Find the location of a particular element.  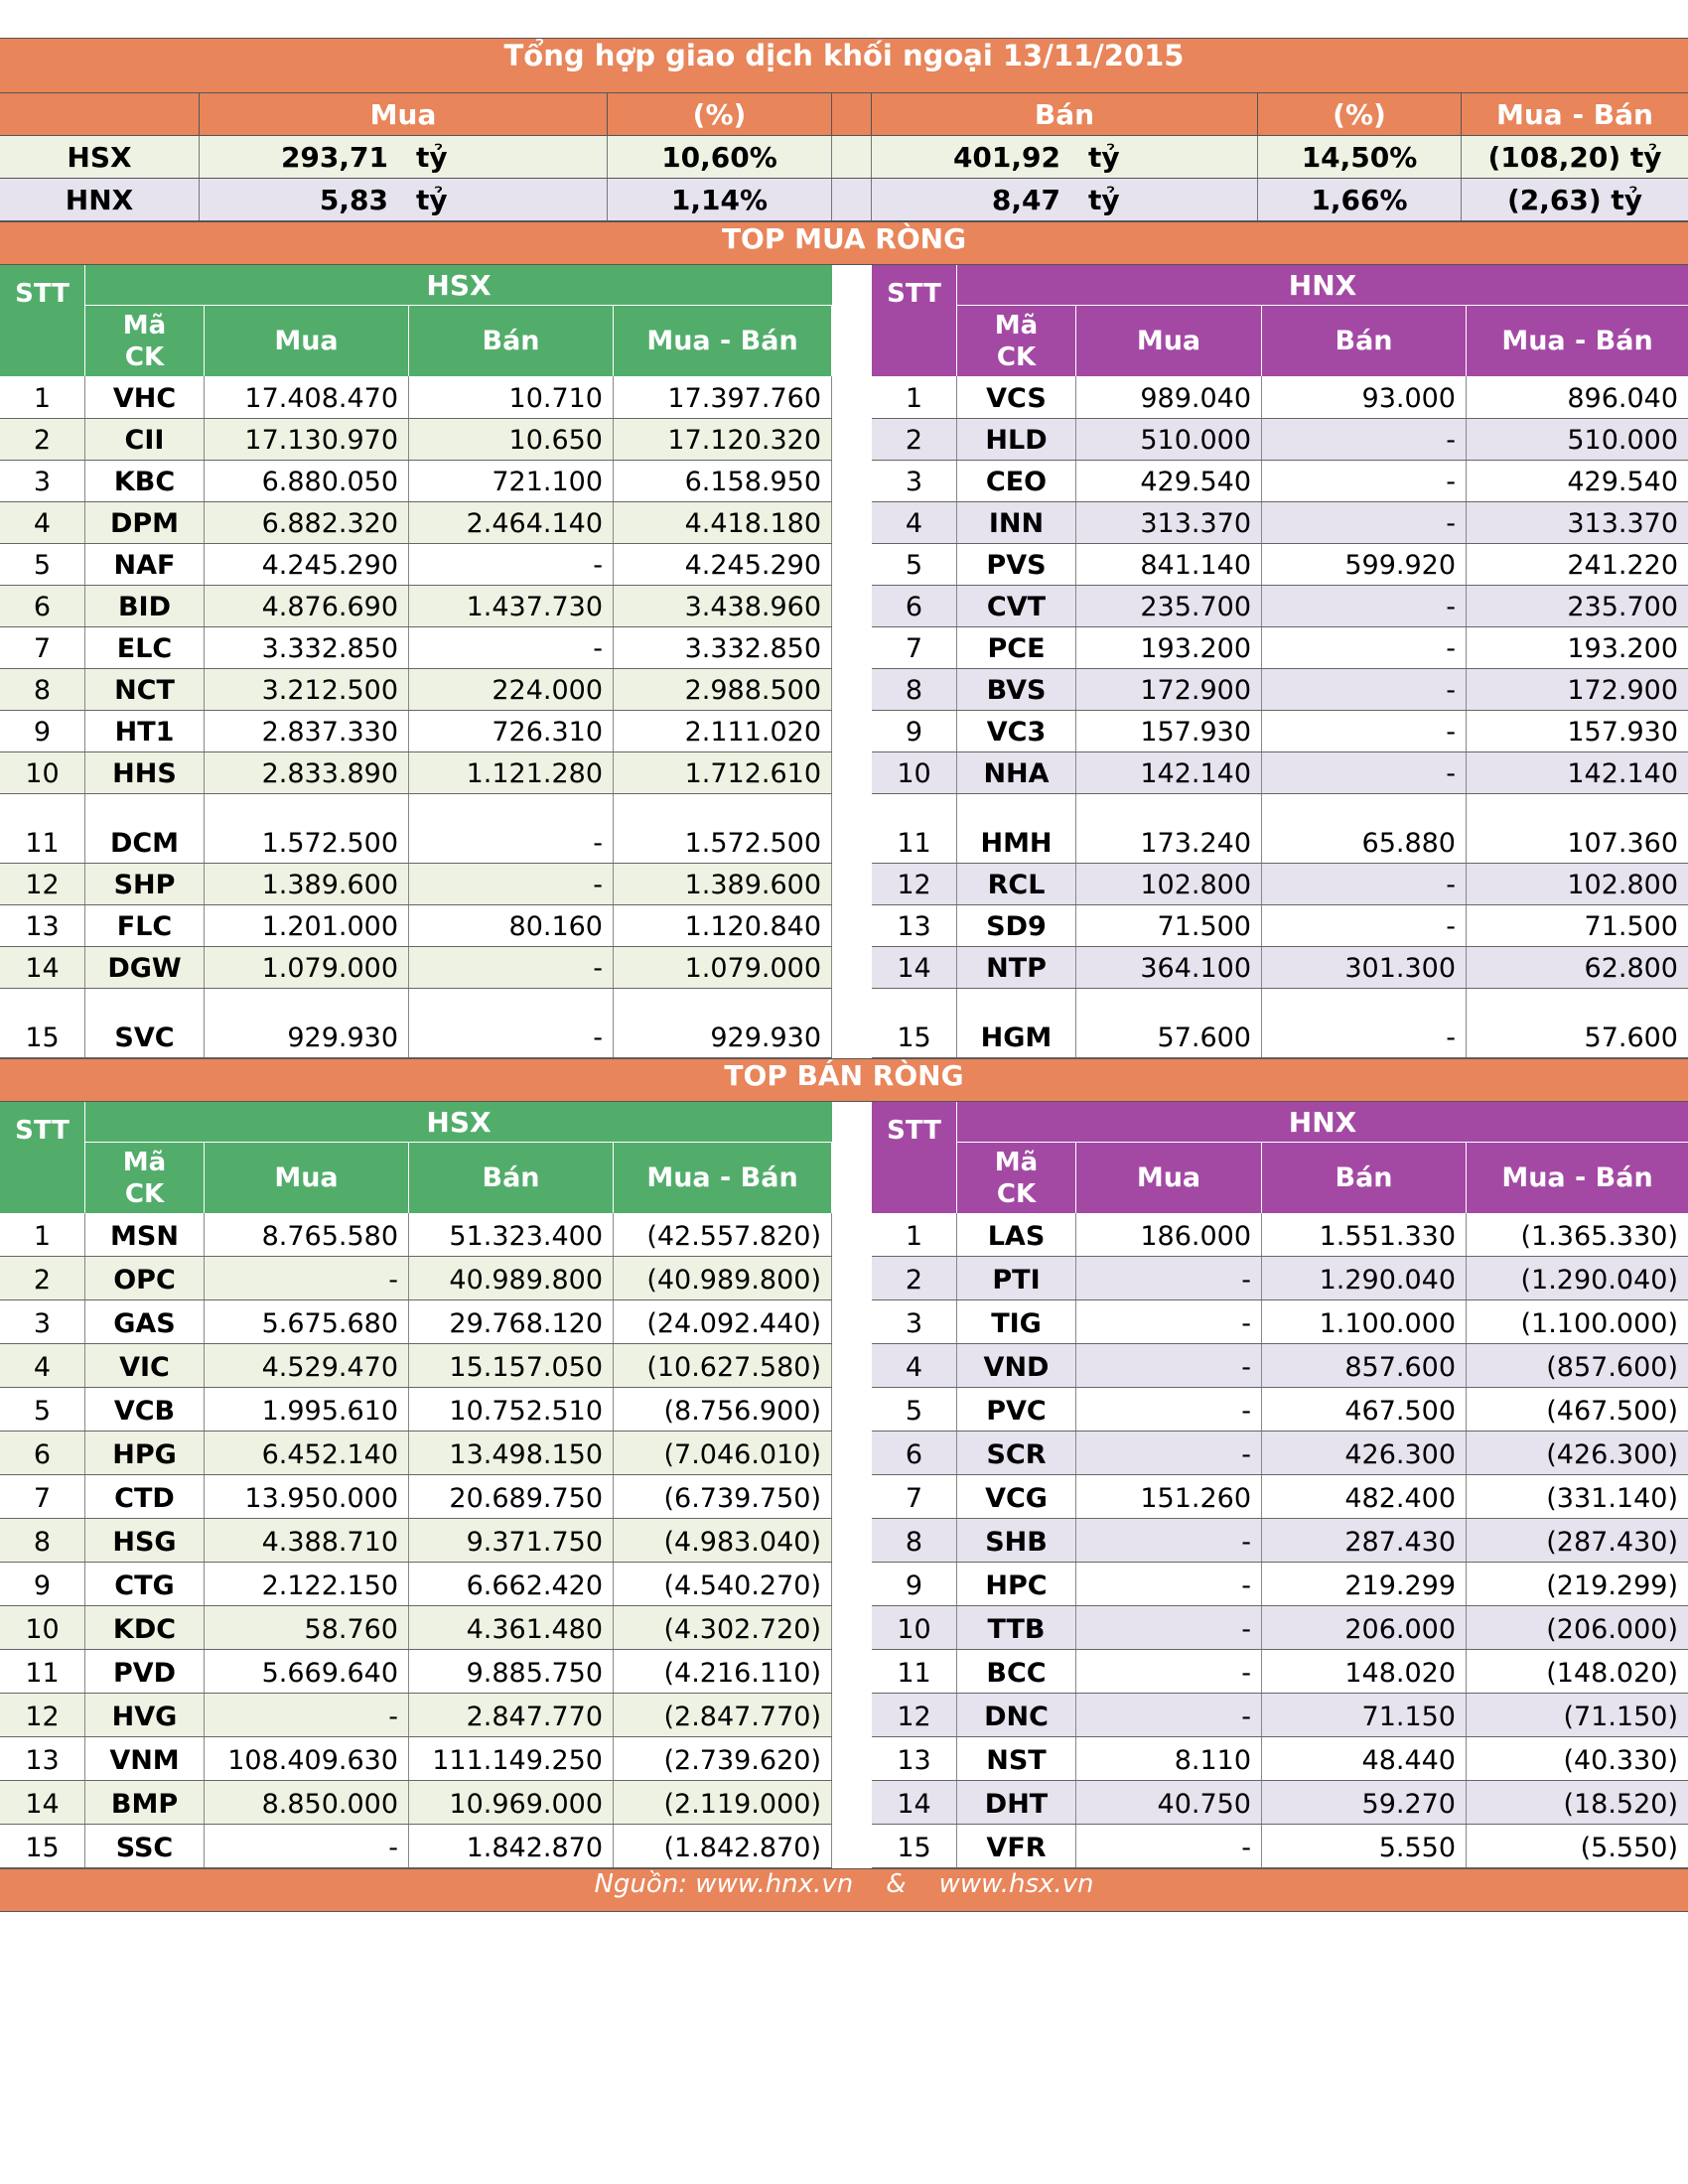

table-row: 2 OPC -40.989.800 (40.989.800) is located at coordinates (416, 1278).